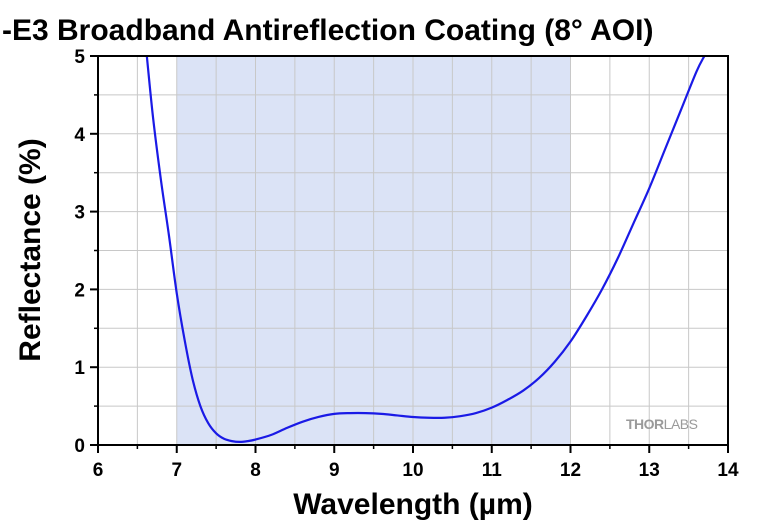 This screenshot has height=526, width=780. What do you see at coordinates (570, 470) in the screenshot?
I see `x-tick-label: 12` at bounding box center [570, 470].